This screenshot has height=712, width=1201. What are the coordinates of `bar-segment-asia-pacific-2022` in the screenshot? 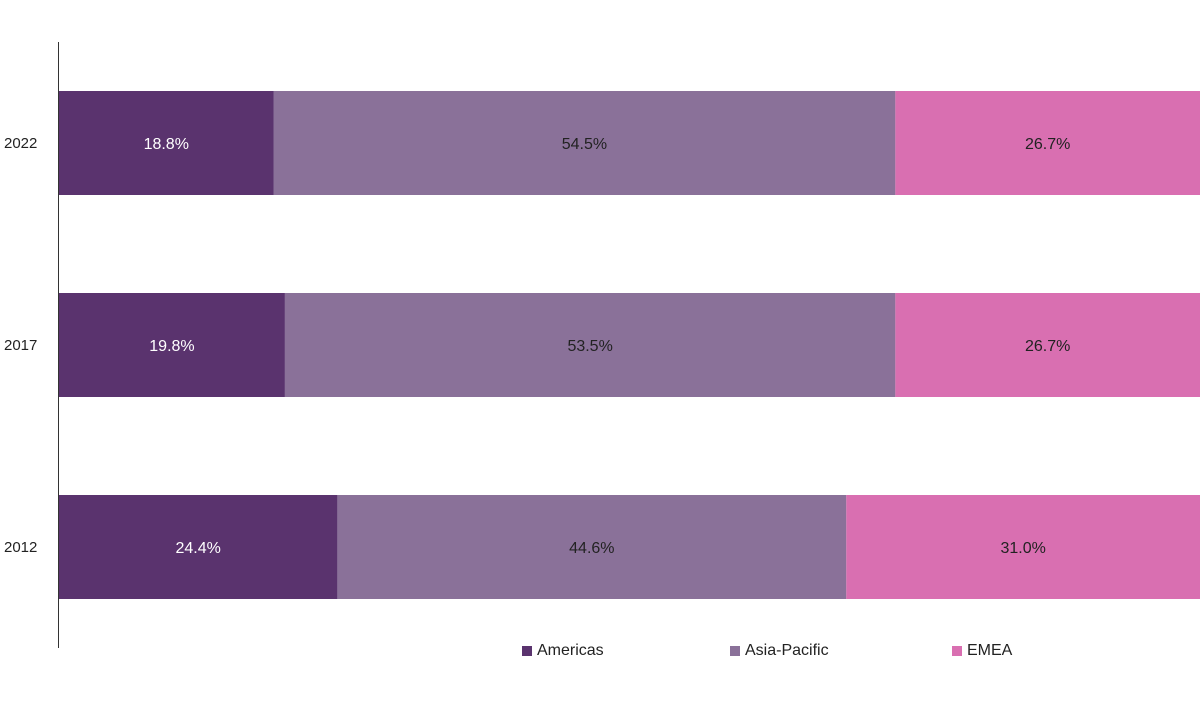 It's located at (584, 143).